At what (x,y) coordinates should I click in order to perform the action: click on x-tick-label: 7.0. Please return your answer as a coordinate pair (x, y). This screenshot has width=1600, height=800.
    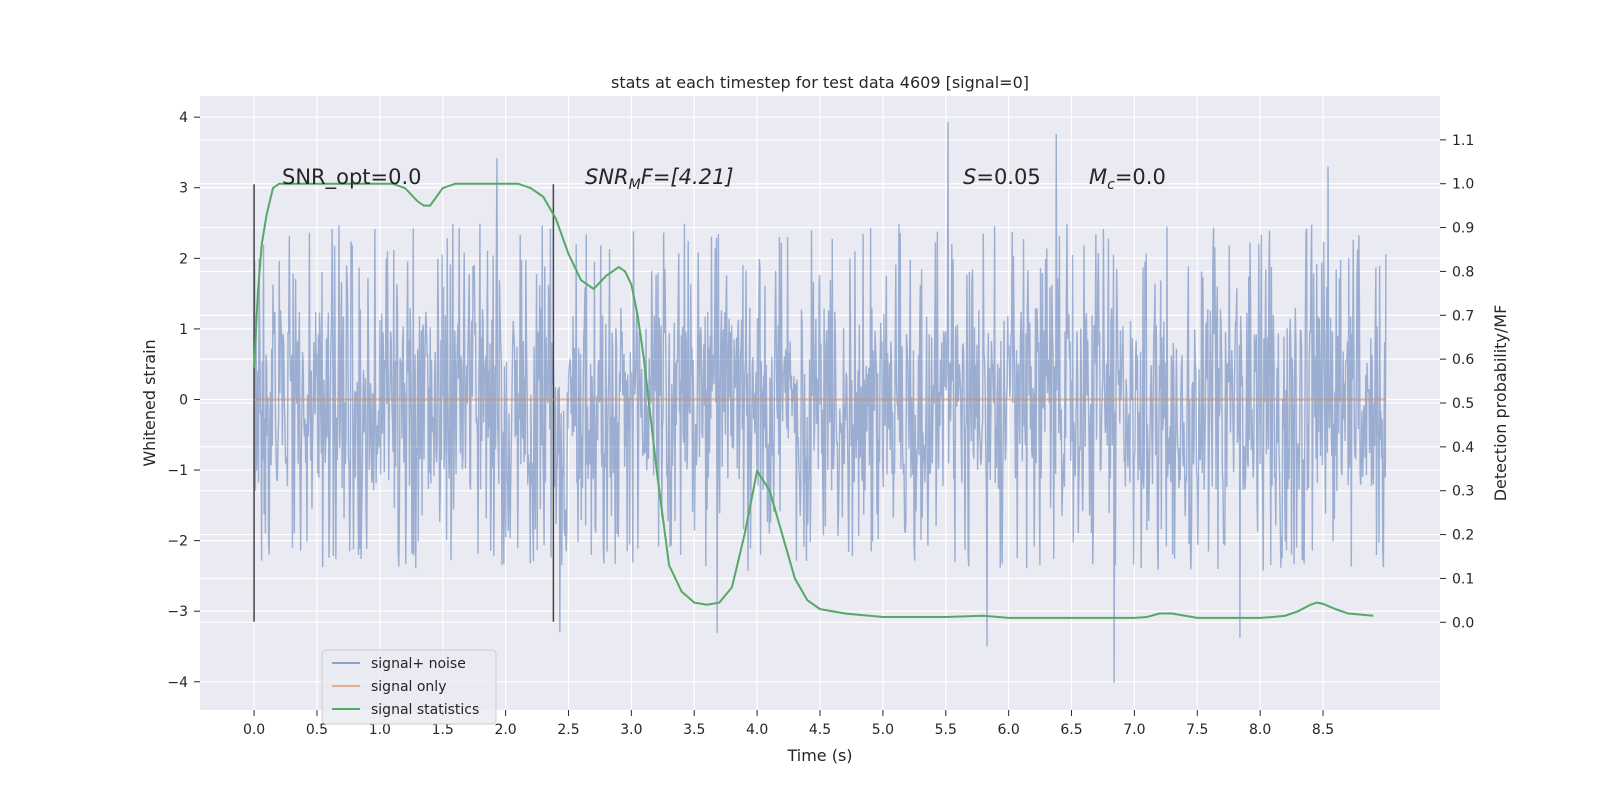
    Looking at the image, I should click on (1134, 730).